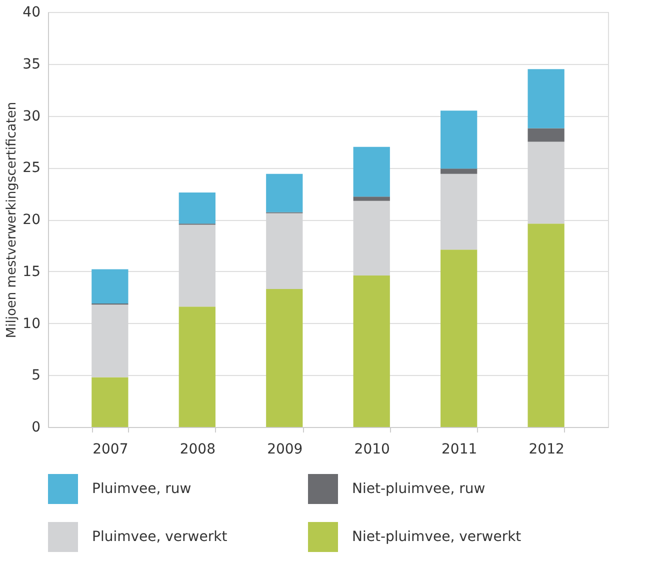 Image resolution: width=664 pixels, height=580 pixels. What do you see at coordinates (31, 12) in the screenshot?
I see `y-tick-label: 40` at bounding box center [31, 12].